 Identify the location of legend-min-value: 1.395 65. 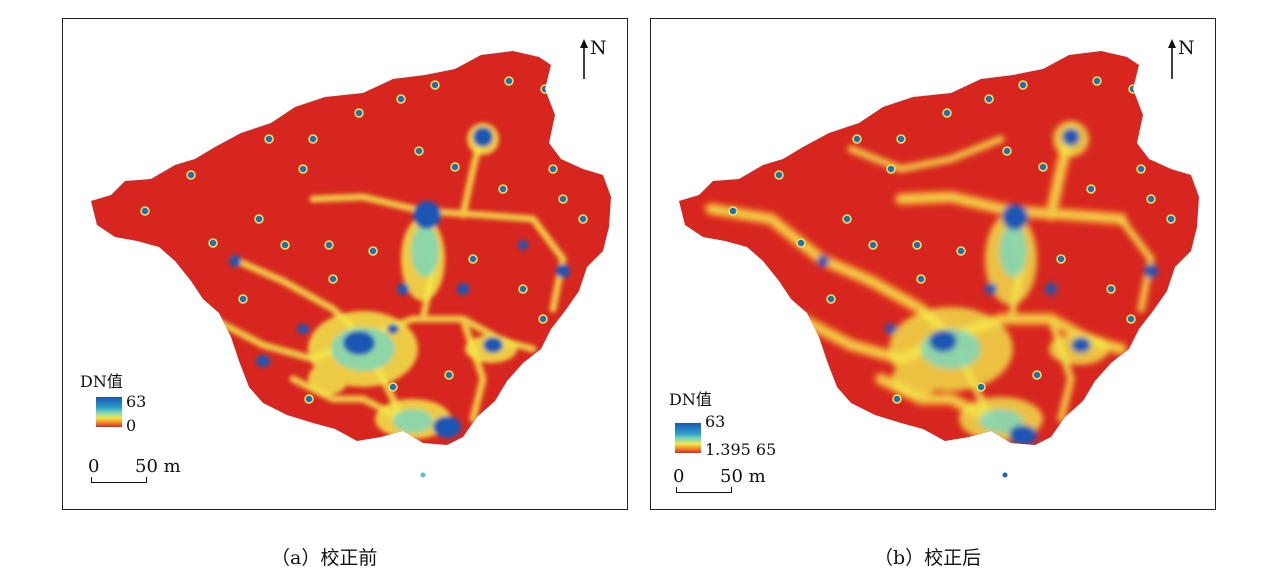
(741, 449).